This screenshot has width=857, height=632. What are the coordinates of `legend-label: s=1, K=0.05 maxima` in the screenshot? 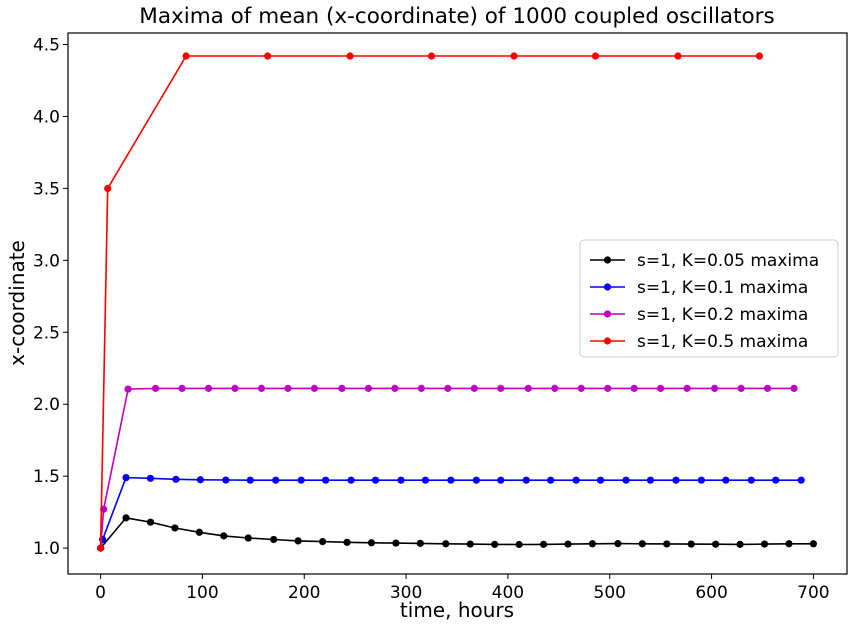 It's located at (728, 261).